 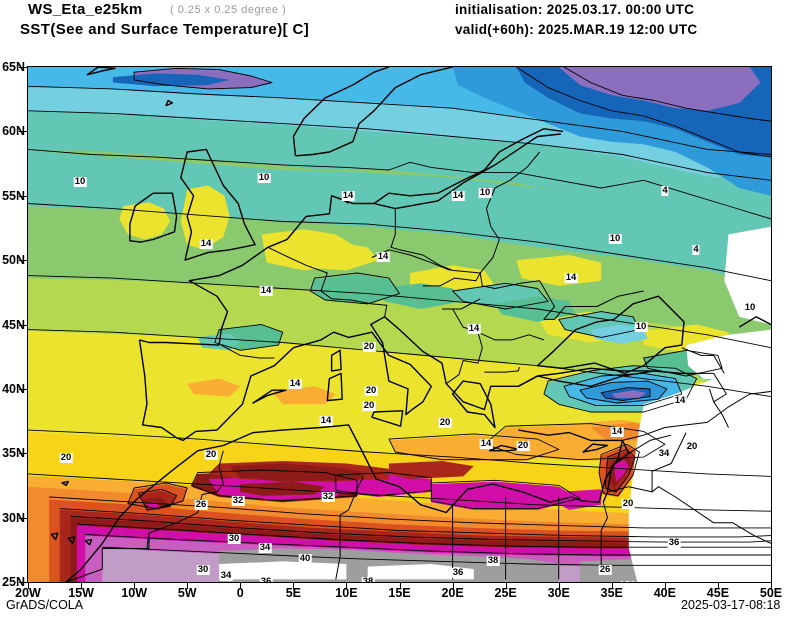 What do you see at coordinates (85, 9) in the screenshot?
I see `model-name: WS_Eta_e25km` at bounding box center [85, 9].